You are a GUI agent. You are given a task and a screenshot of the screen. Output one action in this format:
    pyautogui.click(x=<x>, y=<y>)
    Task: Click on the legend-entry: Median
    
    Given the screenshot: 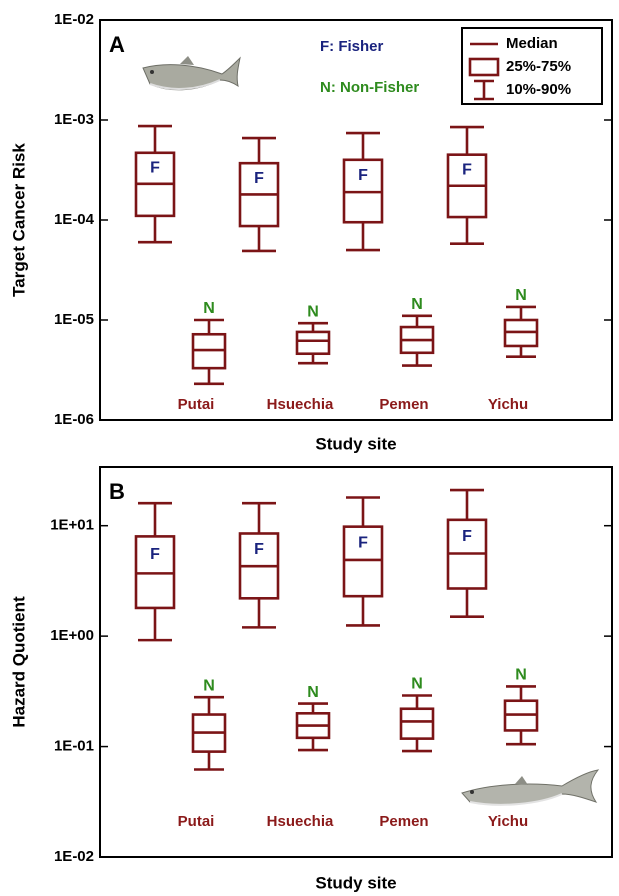 What is the action you would take?
    pyautogui.click(x=532, y=43)
    